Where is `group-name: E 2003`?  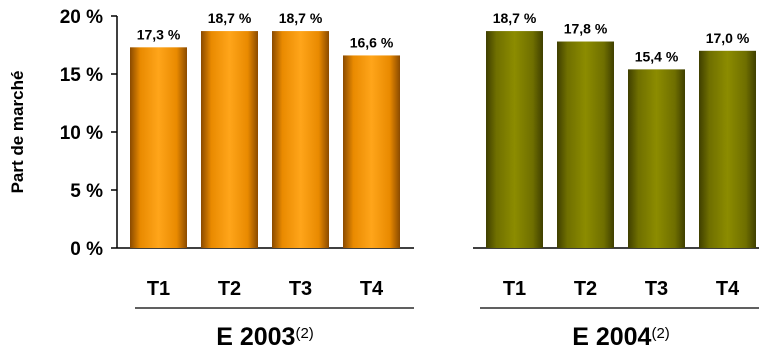
group-name: E 2003 is located at coordinates (255, 337).